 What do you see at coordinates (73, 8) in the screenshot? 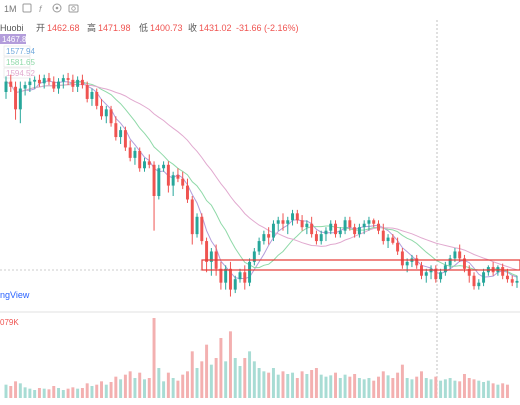
I see `camera-icon` at bounding box center [73, 8].